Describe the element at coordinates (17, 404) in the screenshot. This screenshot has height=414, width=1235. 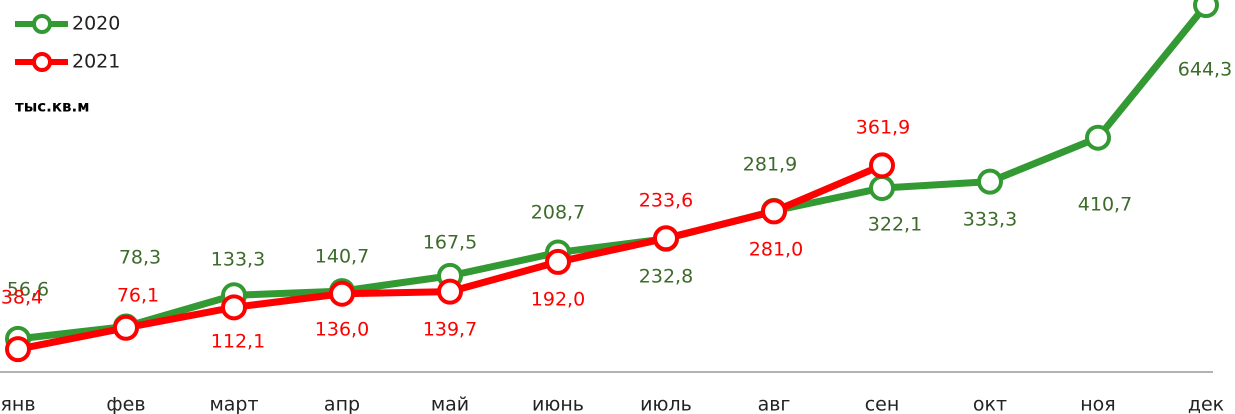
I see `x-tick-label: янв` at that location.